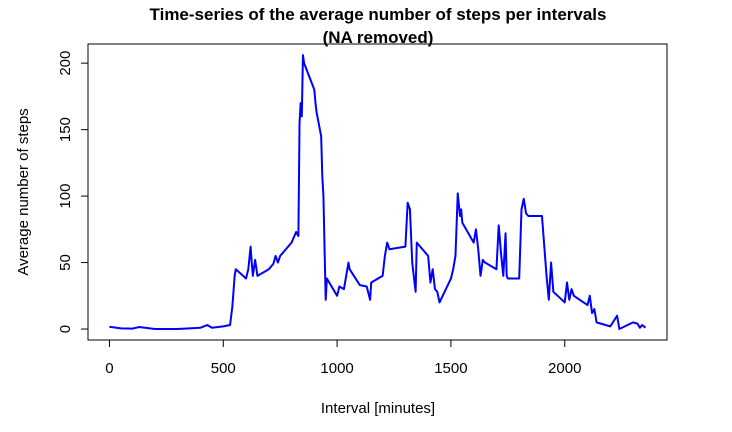 This screenshot has width=732, height=432. I want to click on x-tick-label: 1000, so click(336, 368).